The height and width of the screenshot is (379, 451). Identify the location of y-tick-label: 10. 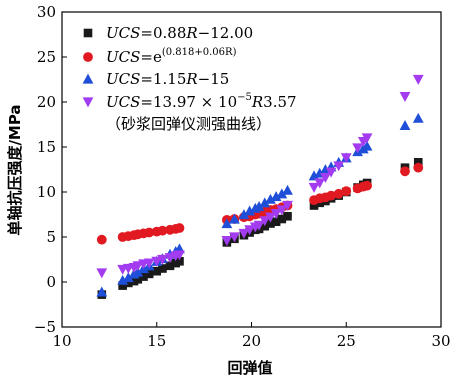
(46, 192).